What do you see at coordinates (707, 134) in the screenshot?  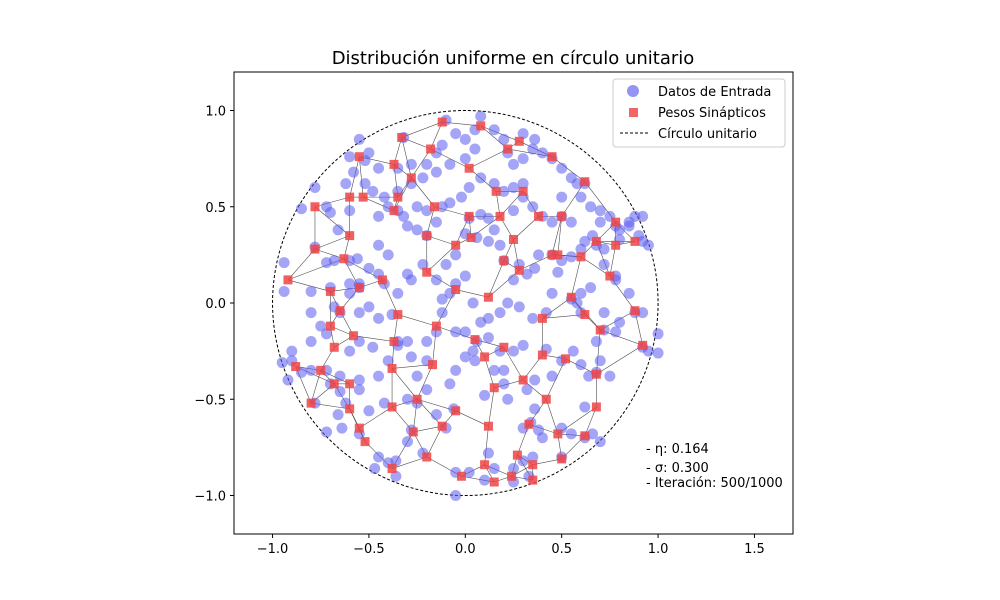 I see `legend-label-circle: Círculo unitario` at bounding box center [707, 134].